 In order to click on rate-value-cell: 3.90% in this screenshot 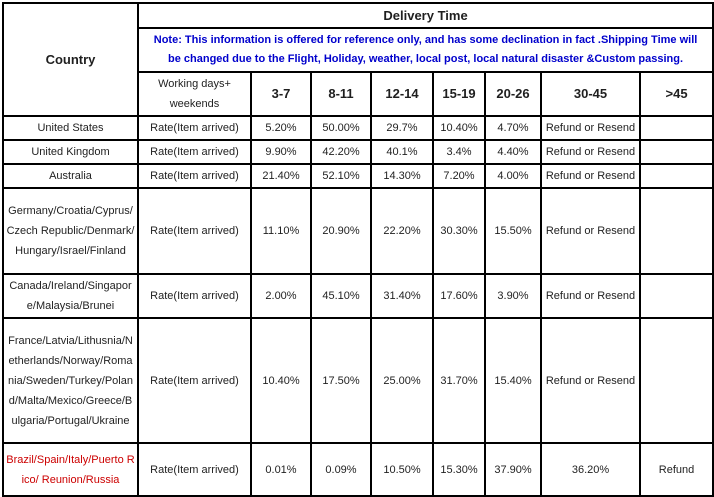, I will do `click(513, 296)`.